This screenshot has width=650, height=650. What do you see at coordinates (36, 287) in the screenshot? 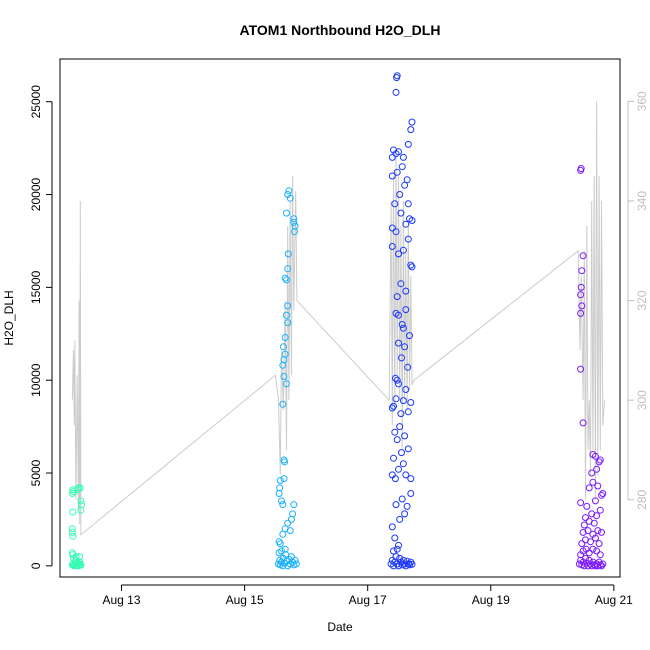
I see `y-tick-label: 15000` at bounding box center [36, 287].